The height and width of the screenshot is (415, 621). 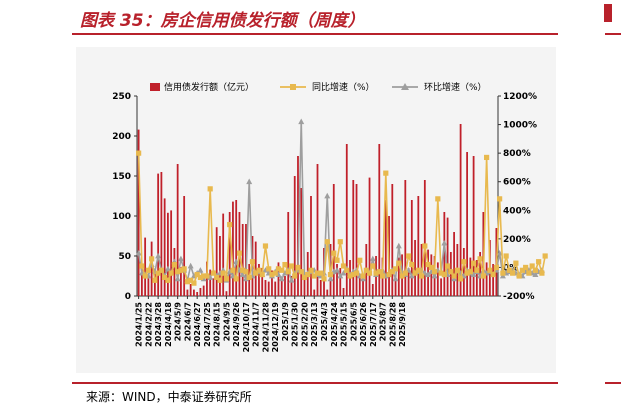 I want to click on y-left-tick-label: 100, so click(x=121, y=217).